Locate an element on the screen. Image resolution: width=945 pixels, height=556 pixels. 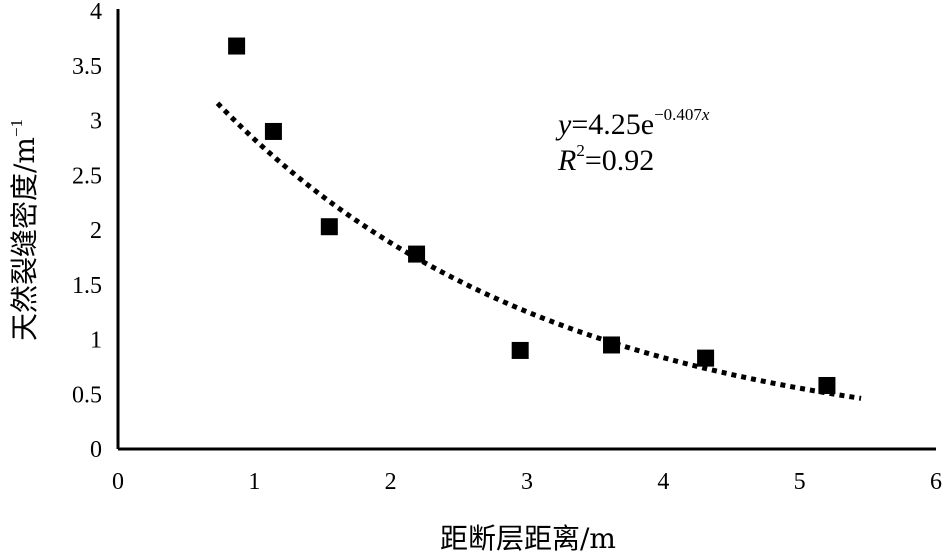
y-axis-title-exponent: −1 is located at coordinates (16, 128).